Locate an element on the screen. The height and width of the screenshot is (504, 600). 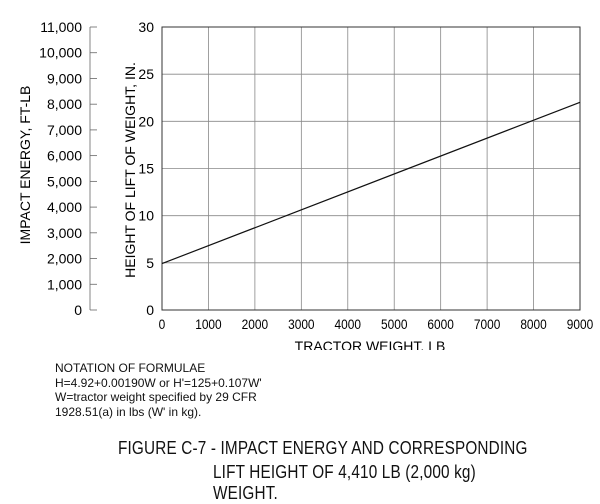
x-tick-label: 3000 is located at coordinates (301, 324).